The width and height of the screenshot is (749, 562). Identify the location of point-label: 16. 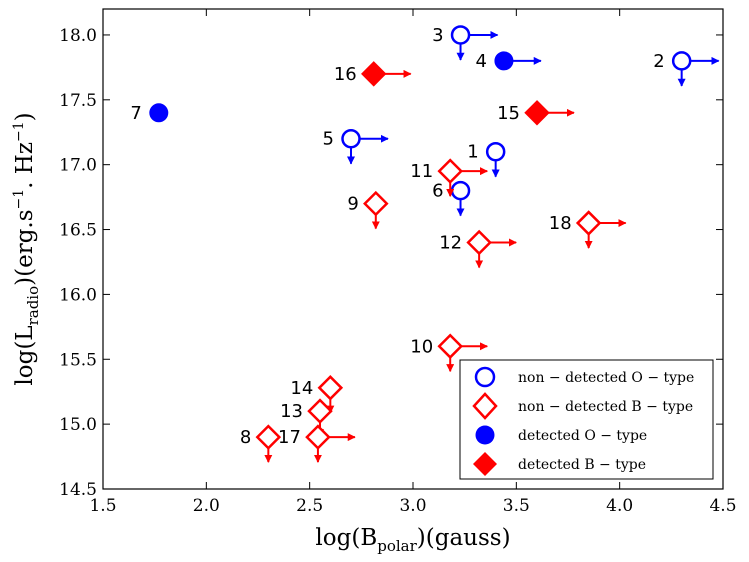
(345, 74).